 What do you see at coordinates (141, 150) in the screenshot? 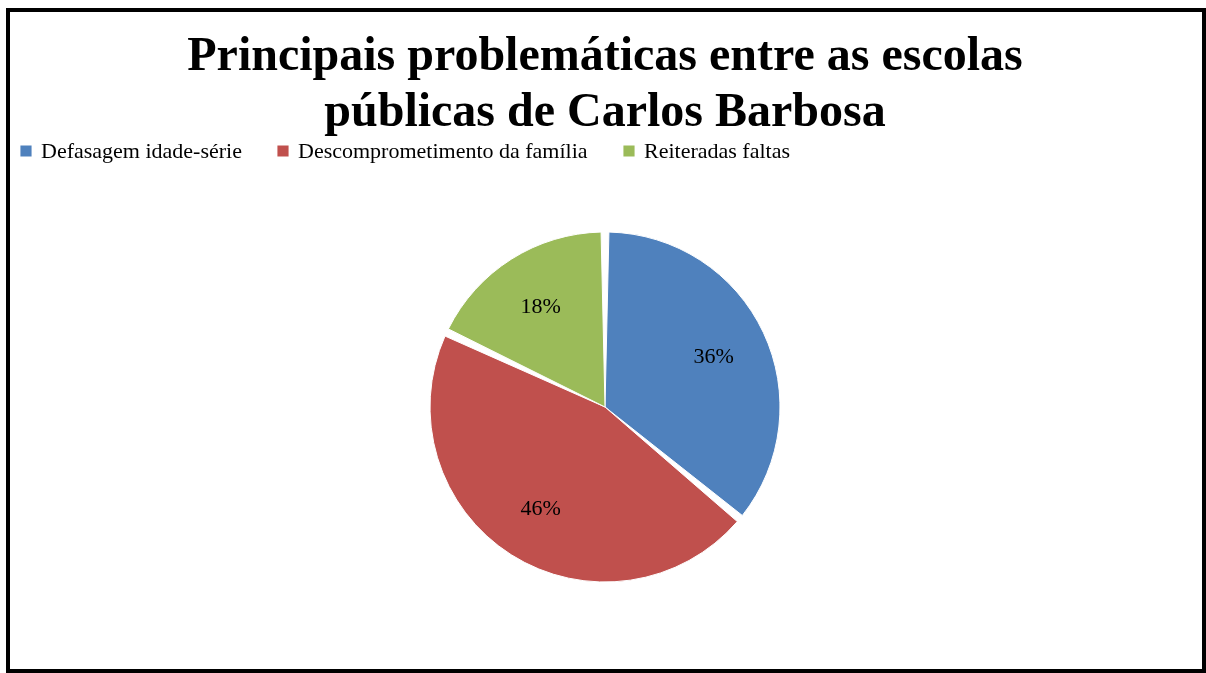
I see `legend-label: Defasagem idade-série` at bounding box center [141, 150].